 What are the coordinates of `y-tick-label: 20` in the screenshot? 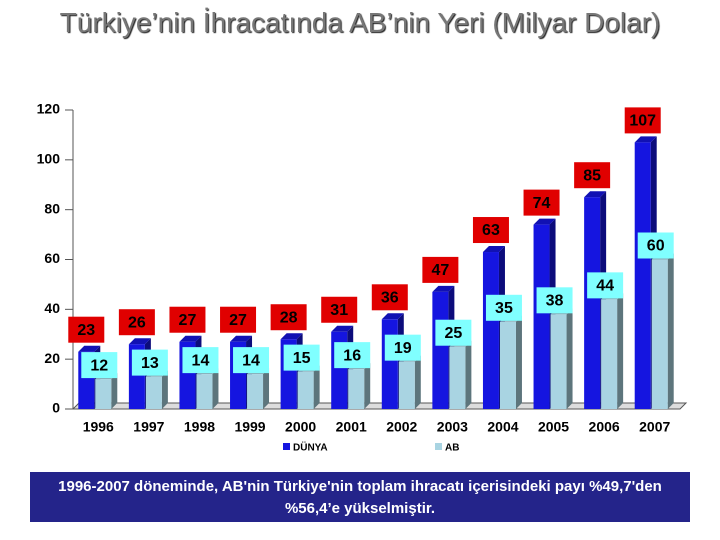 It's located at (52, 358).